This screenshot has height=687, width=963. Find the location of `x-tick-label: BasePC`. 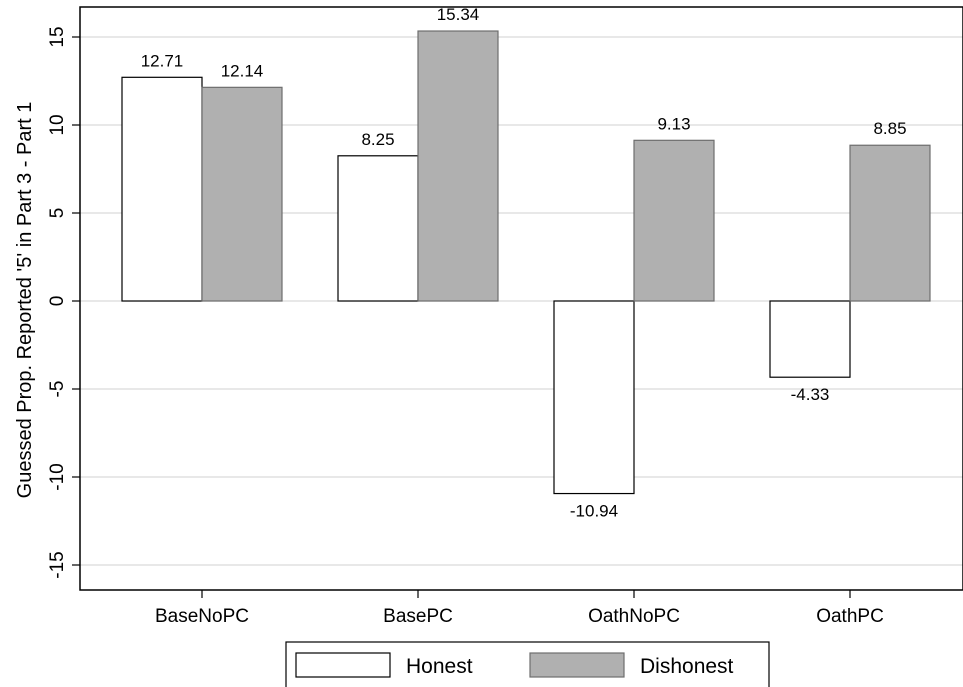

x-tick-label: BasePC is located at coordinates (418, 616).